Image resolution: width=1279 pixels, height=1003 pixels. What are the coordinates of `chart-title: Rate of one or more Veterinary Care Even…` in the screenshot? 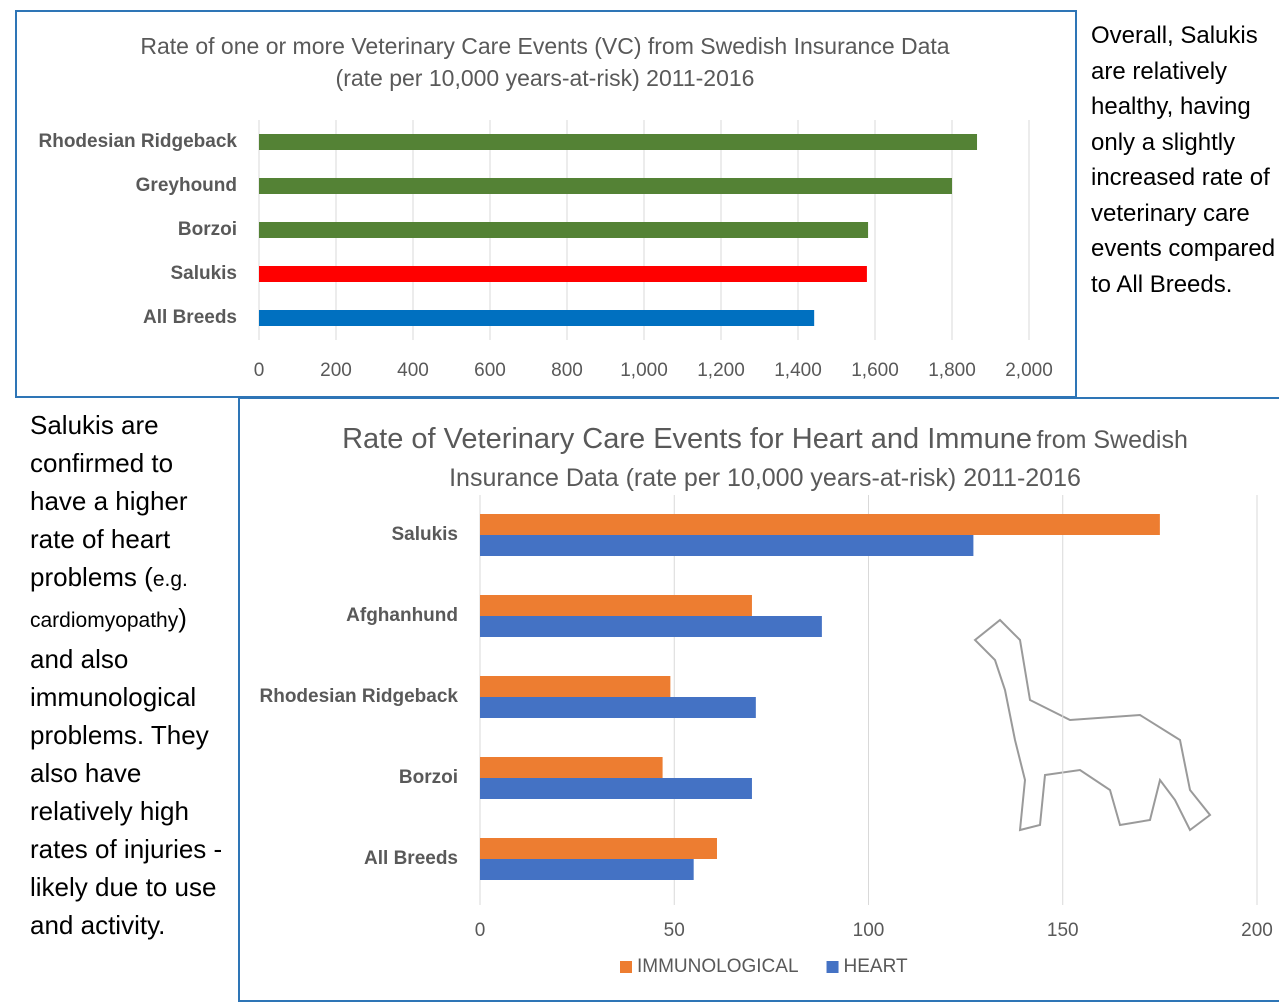 It's located at (545, 62).